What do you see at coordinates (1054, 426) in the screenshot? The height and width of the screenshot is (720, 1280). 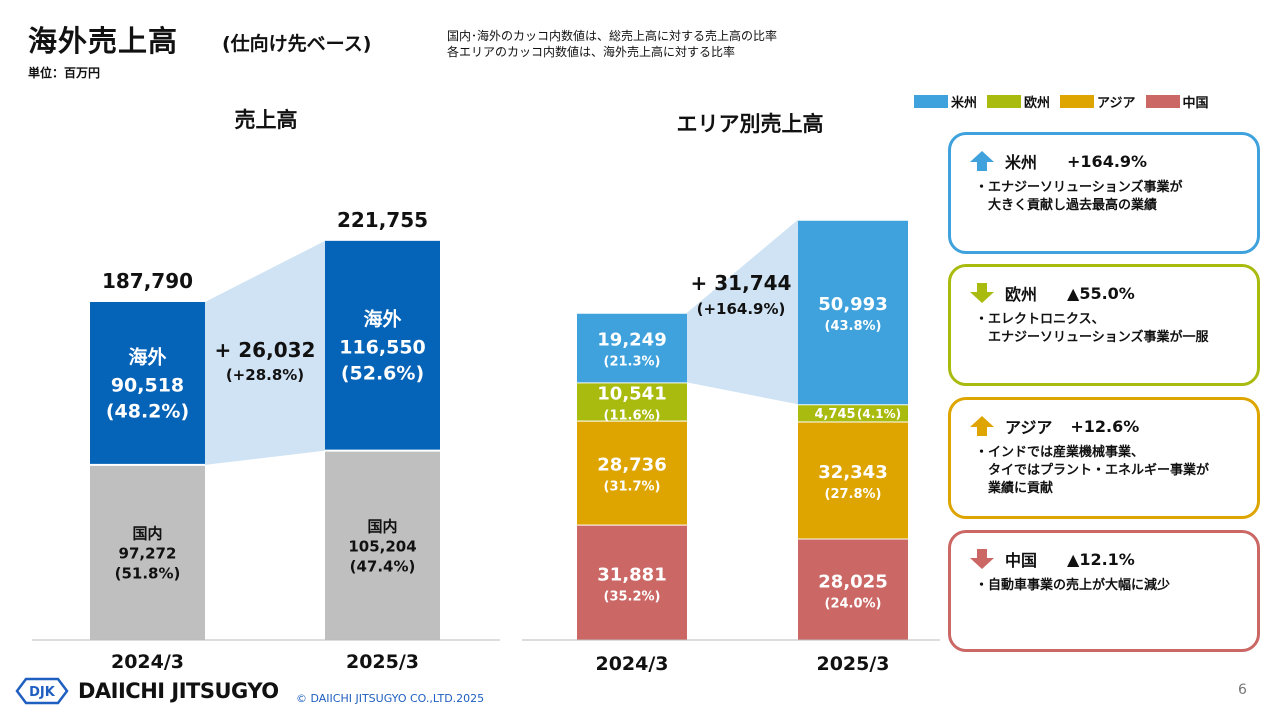 I see `panel-asia-head: アジア +12.6%` at bounding box center [1054, 426].